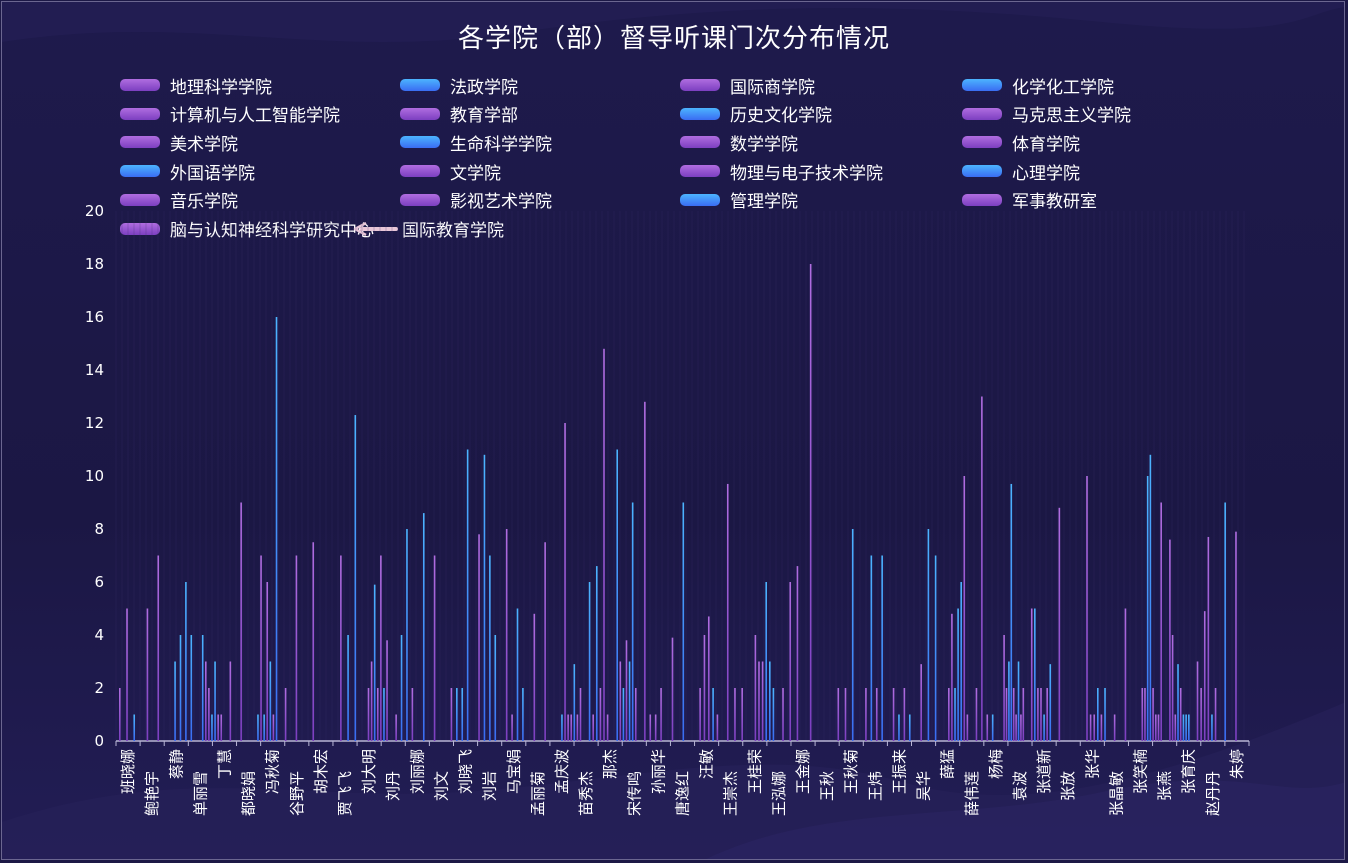 This screenshot has height=863, width=1348. I want to click on legend-item: 数学学院, so click(739, 143).